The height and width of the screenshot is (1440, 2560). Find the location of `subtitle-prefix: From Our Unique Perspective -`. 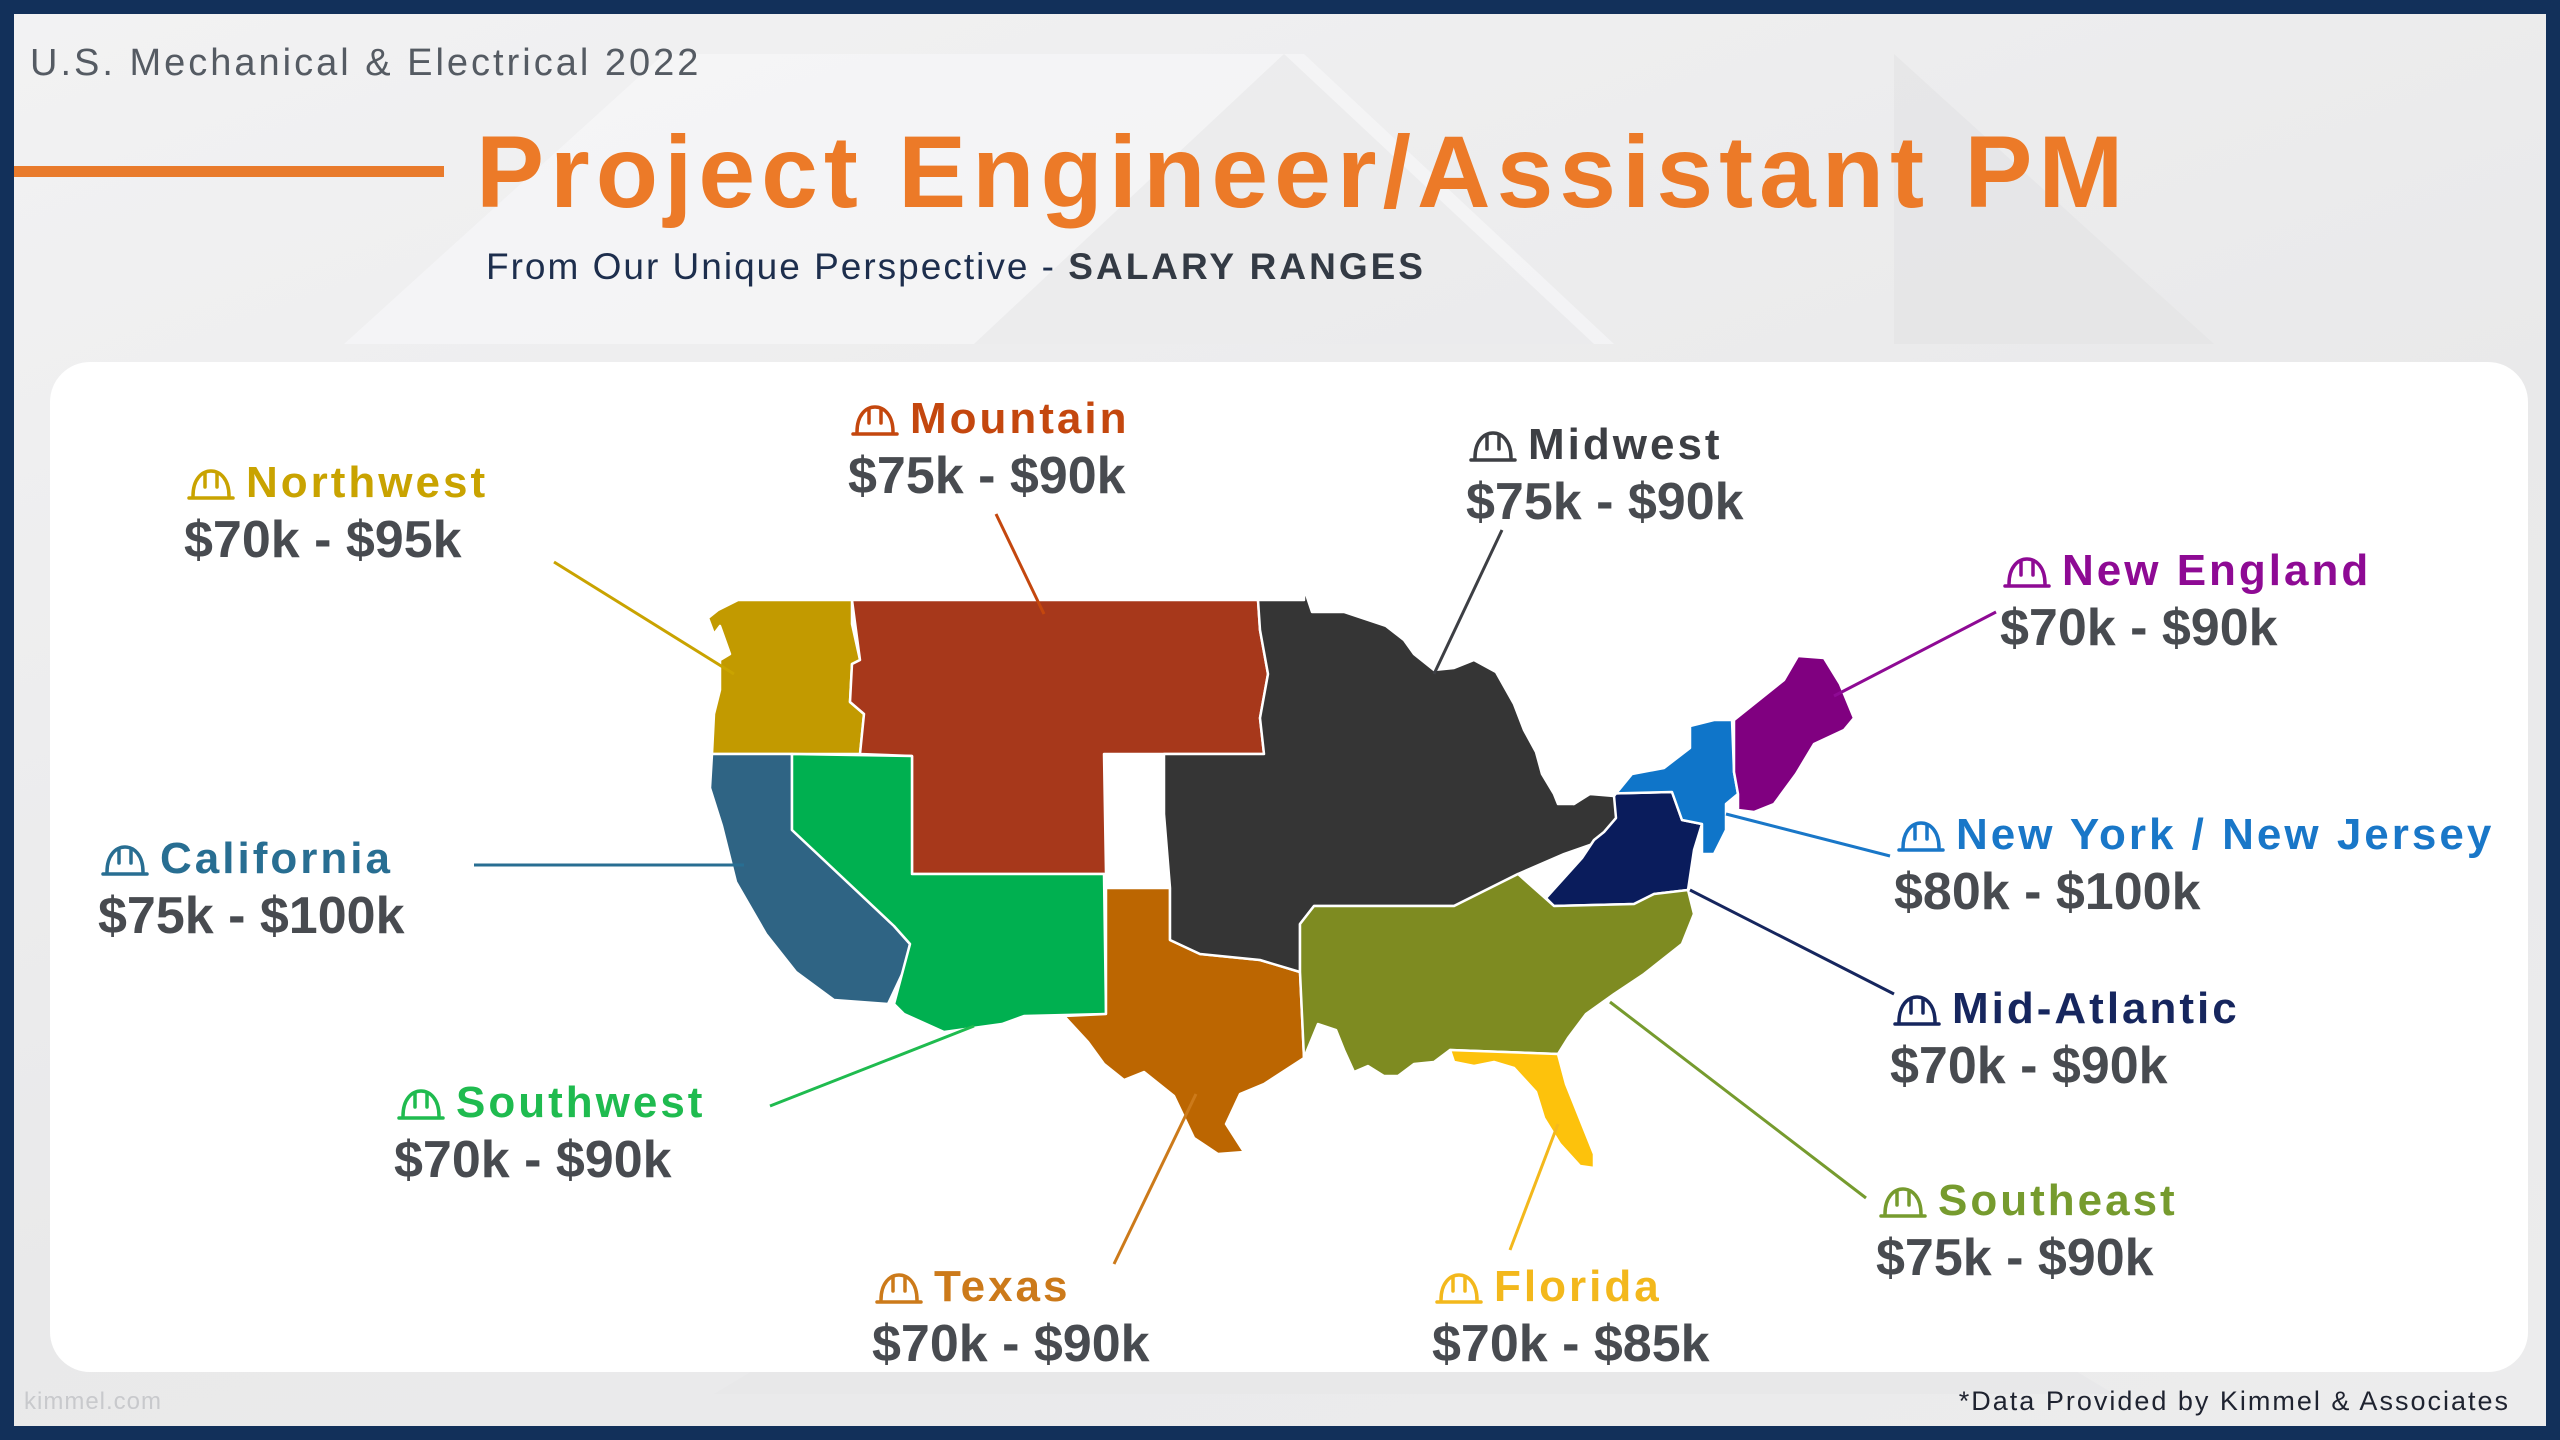

subtitle-prefix: From Our Unique Perspective - is located at coordinates (771, 266).